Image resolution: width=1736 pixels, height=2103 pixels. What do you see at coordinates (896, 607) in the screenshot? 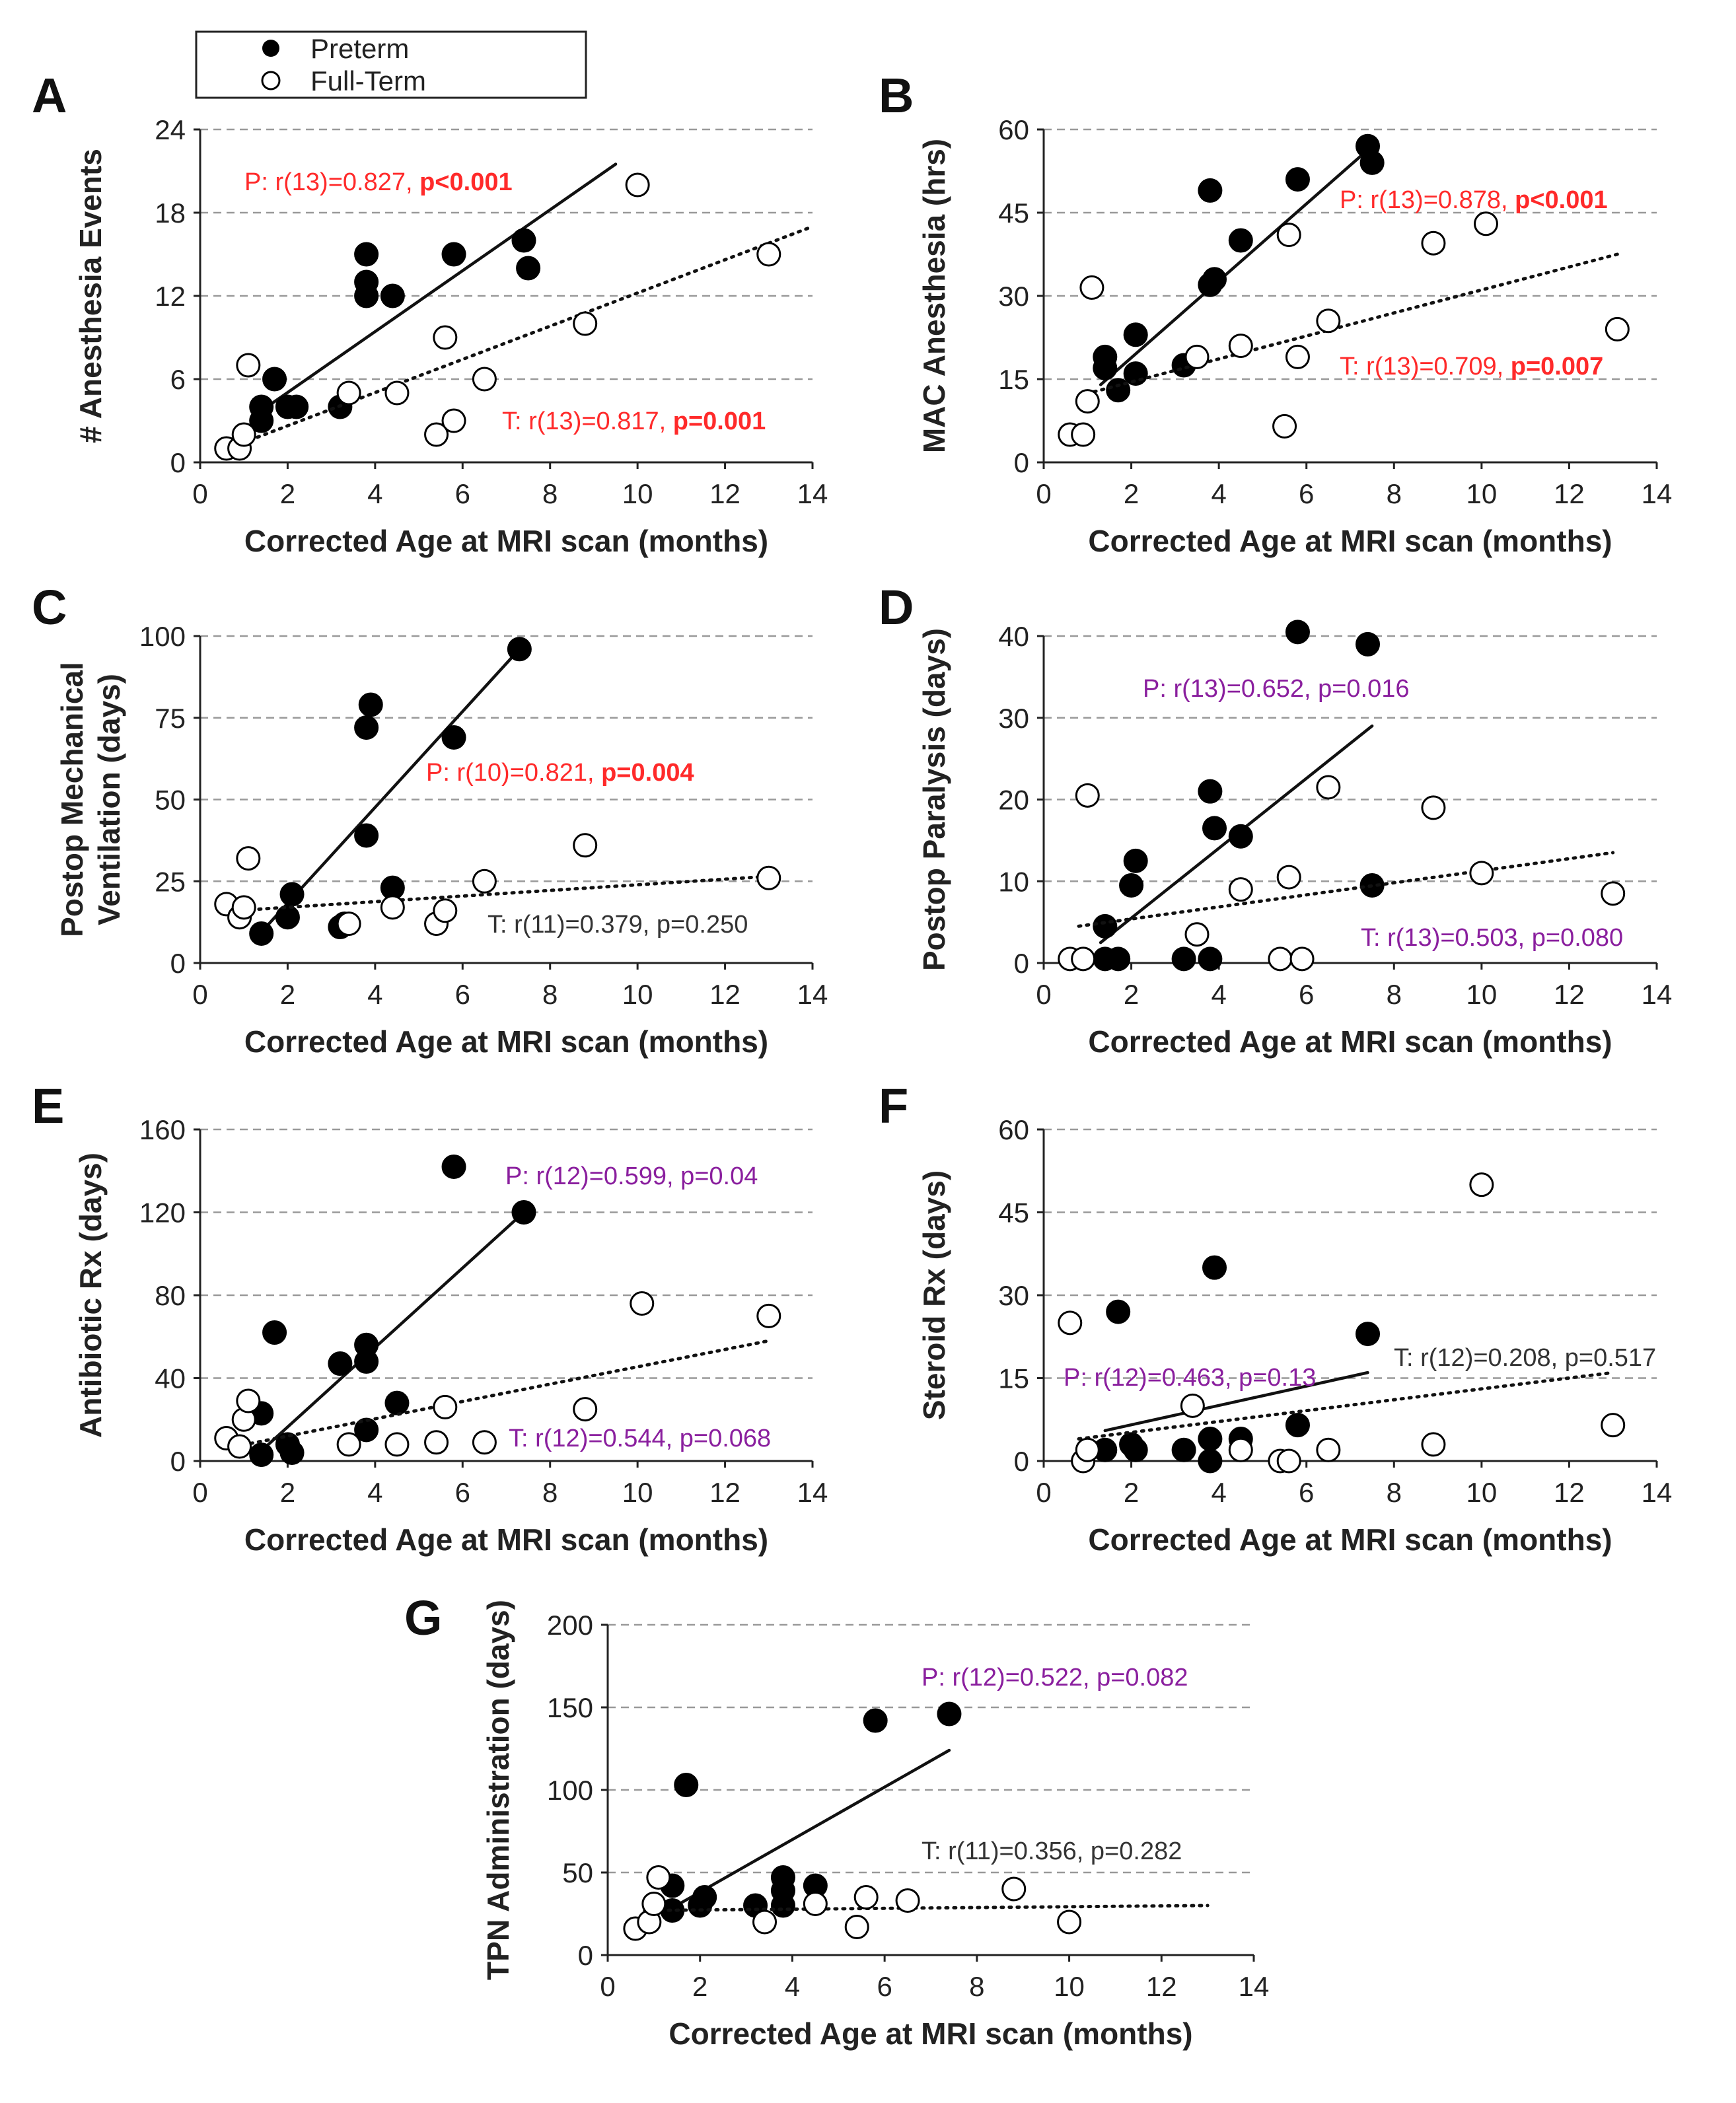
I see `panel-letter: D` at bounding box center [896, 607].